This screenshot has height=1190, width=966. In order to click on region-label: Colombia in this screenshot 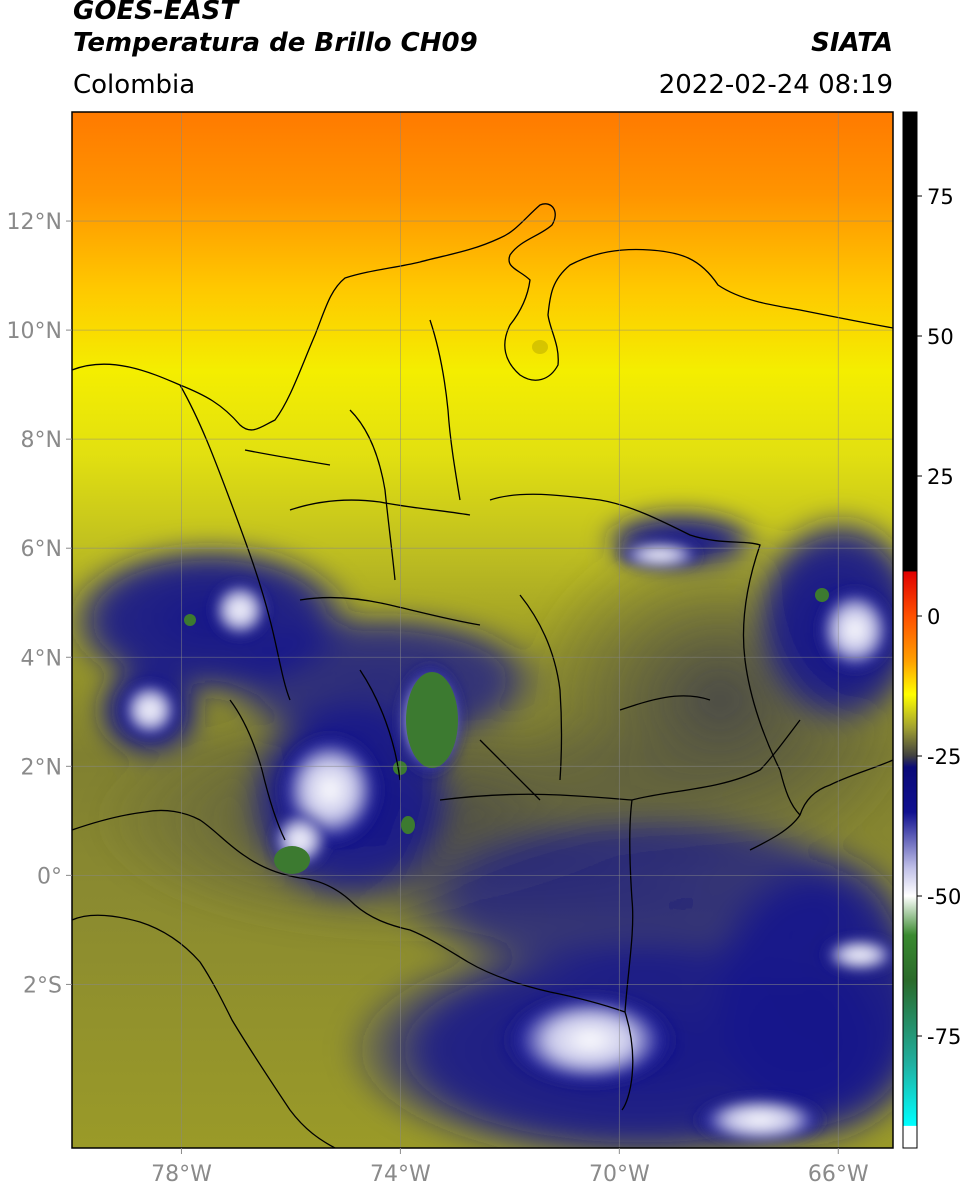, I will do `click(134, 85)`.